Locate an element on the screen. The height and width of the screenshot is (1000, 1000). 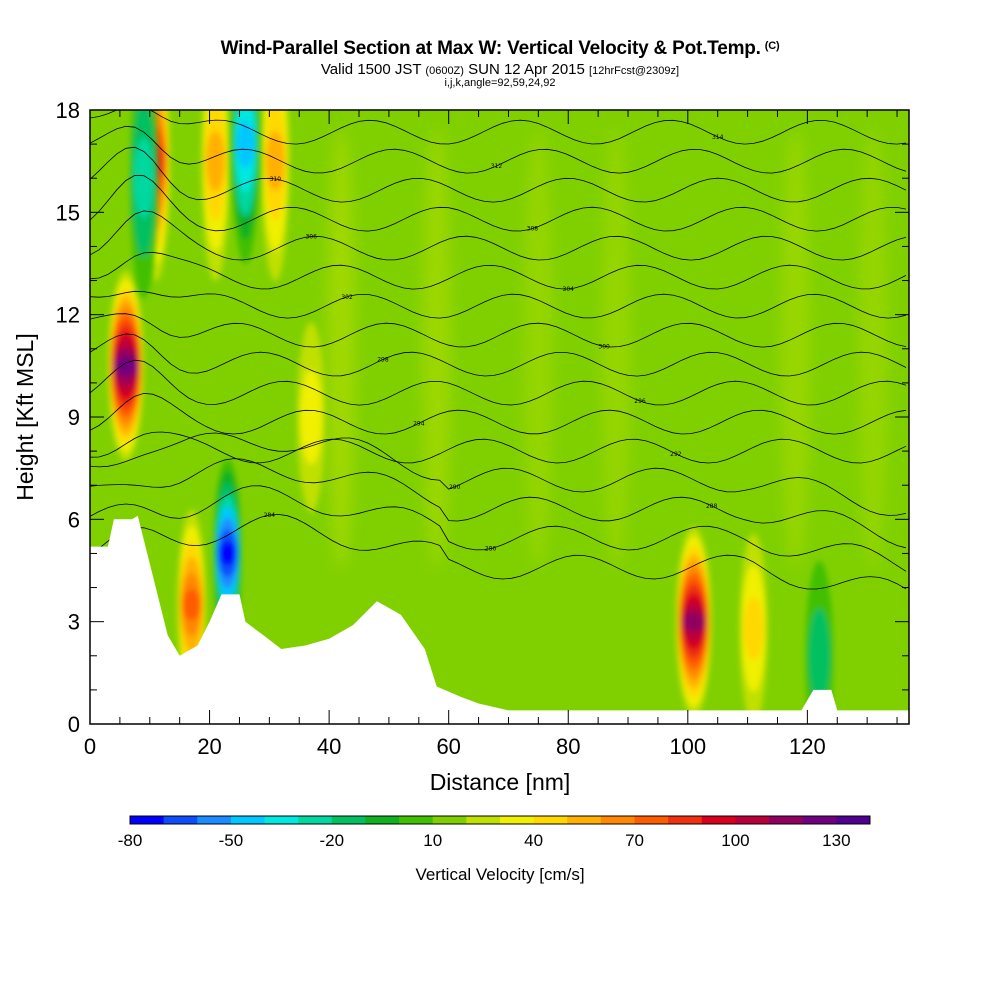
isentrope-label: 286 is located at coordinates (491, 549).